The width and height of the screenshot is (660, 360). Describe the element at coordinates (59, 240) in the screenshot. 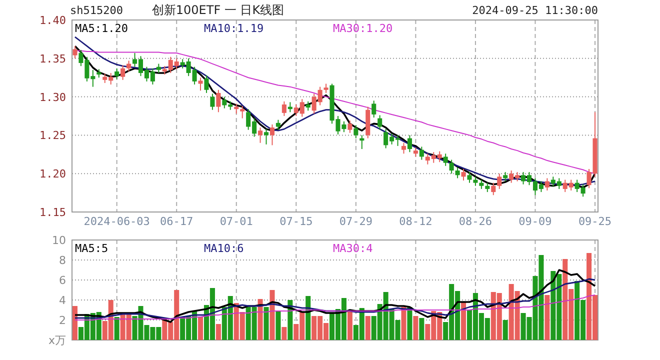

I see `y-tick-label: 10` at that location.